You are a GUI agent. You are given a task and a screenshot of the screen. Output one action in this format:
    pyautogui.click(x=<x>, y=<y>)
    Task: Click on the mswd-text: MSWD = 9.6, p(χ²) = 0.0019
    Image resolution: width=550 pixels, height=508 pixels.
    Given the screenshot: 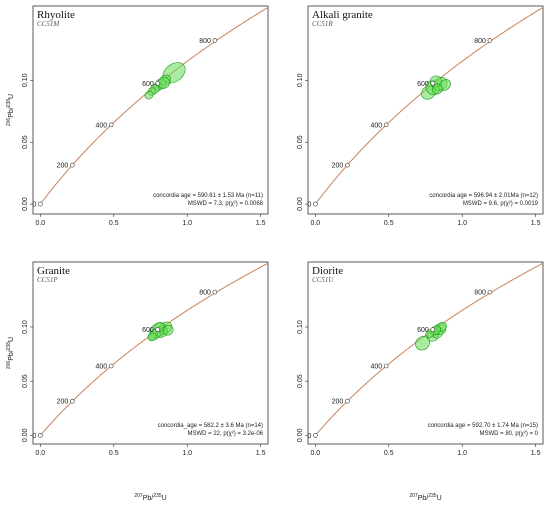 What is the action you would take?
    pyautogui.click(x=501, y=204)
    